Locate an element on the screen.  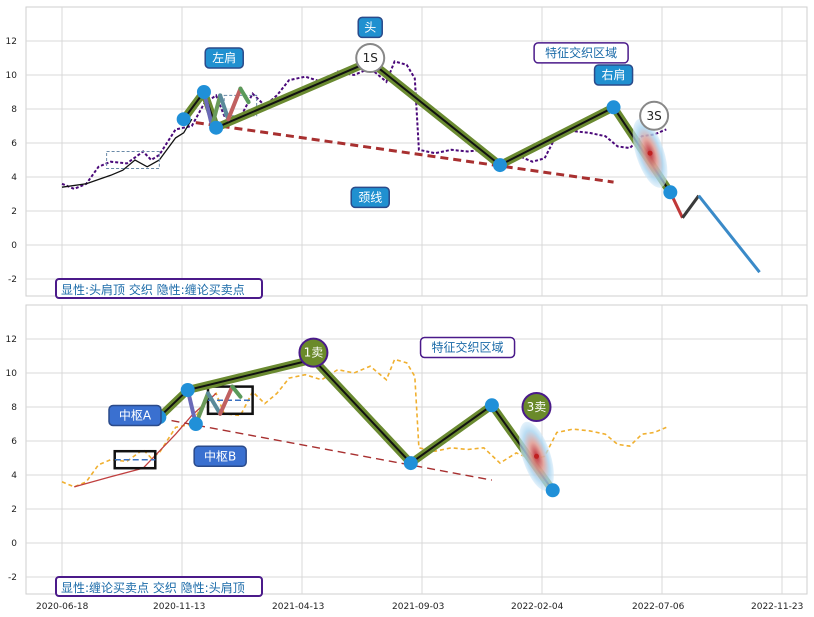
annotation-label: 头 is located at coordinates (370, 27).